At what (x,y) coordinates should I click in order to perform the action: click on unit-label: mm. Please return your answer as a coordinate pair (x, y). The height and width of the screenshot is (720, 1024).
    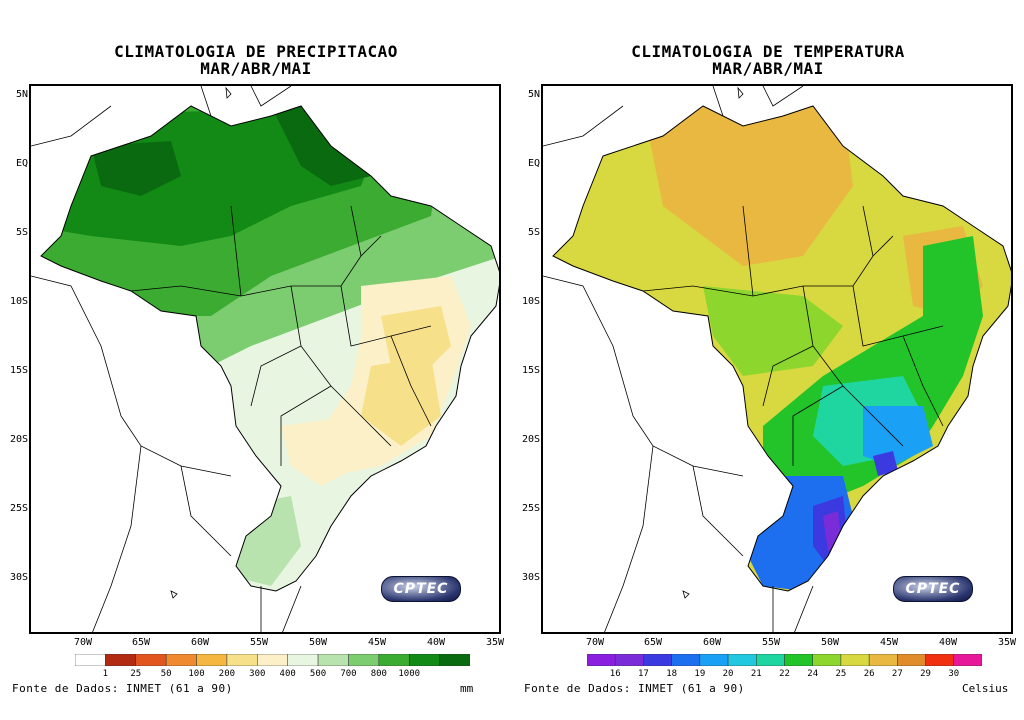
    Looking at the image, I should click on (467, 688).